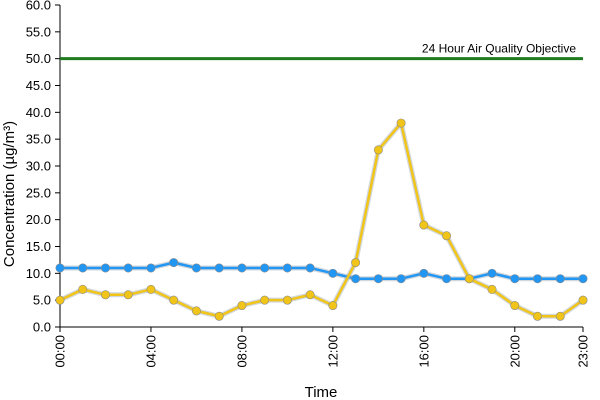 The height and width of the screenshot is (400, 600). Describe the element at coordinates (42, 300) in the screenshot. I see `y-tick-label: 5.0` at that location.